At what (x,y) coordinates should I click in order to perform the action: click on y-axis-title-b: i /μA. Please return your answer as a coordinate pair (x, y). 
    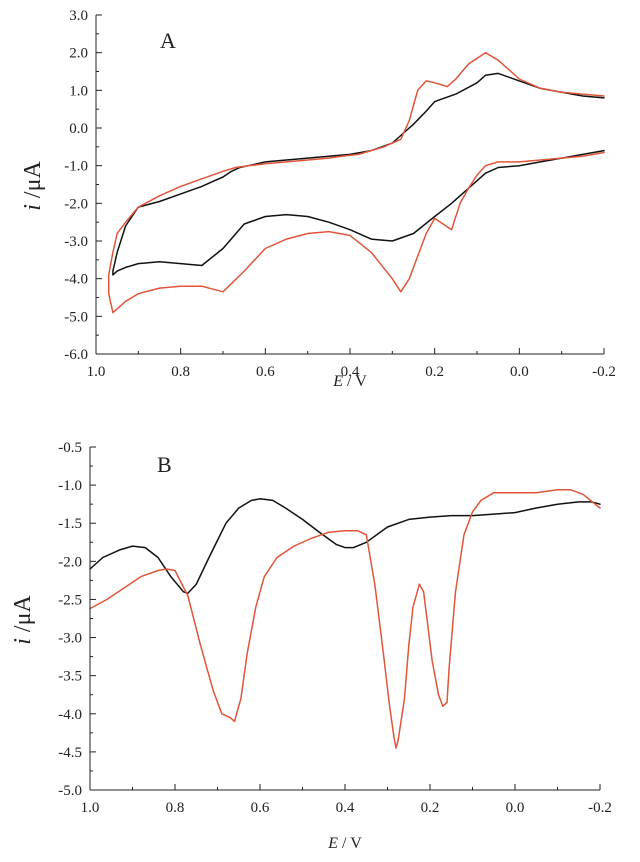
    Looking at the image, I should click on (23, 620).